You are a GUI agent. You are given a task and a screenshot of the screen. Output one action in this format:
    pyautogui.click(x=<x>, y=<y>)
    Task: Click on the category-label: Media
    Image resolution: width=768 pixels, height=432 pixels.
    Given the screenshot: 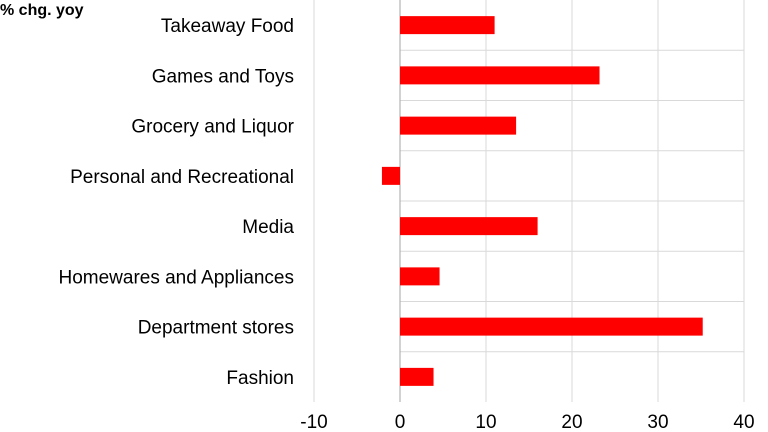 What is the action you would take?
    pyautogui.click(x=268, y=227)
    